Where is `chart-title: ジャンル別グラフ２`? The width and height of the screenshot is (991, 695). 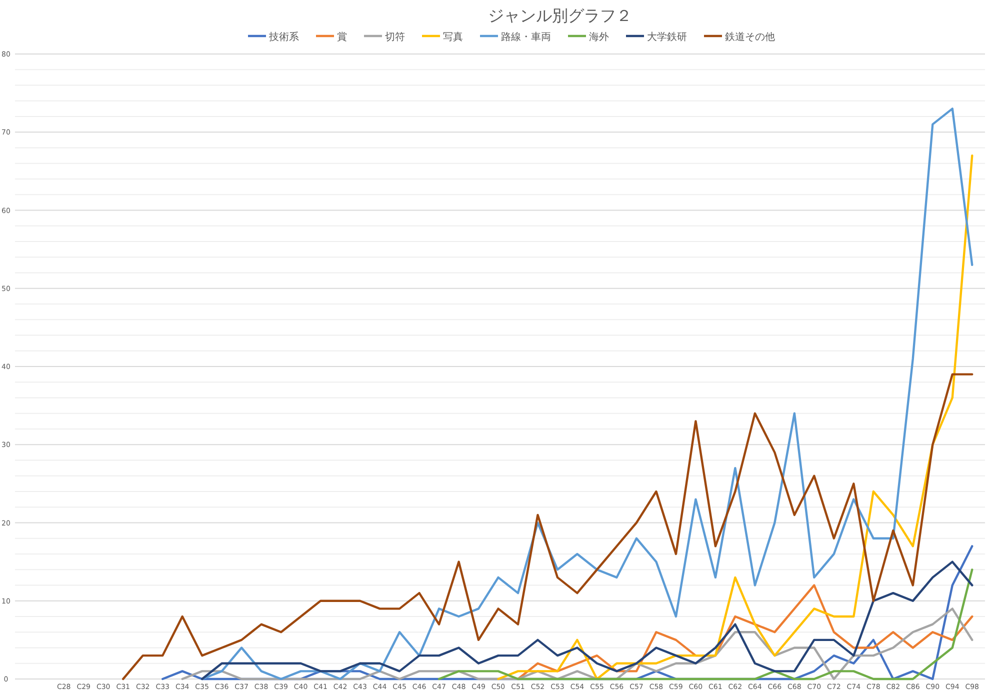 chart-title: ジャンル別グラフ２ is located at coordinates (560, 15).